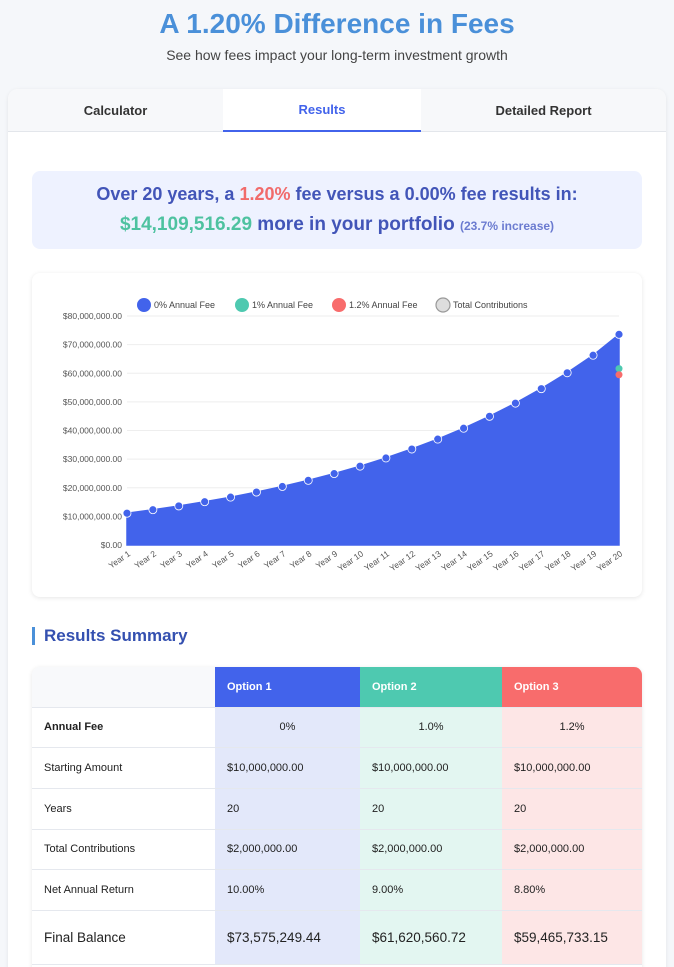 This screenshot has width=674, height=967. What do you see at coordinates (376, 560) in the screenshot?
I see `x-tick-label: Year 11` at bounding box center [376, 560].